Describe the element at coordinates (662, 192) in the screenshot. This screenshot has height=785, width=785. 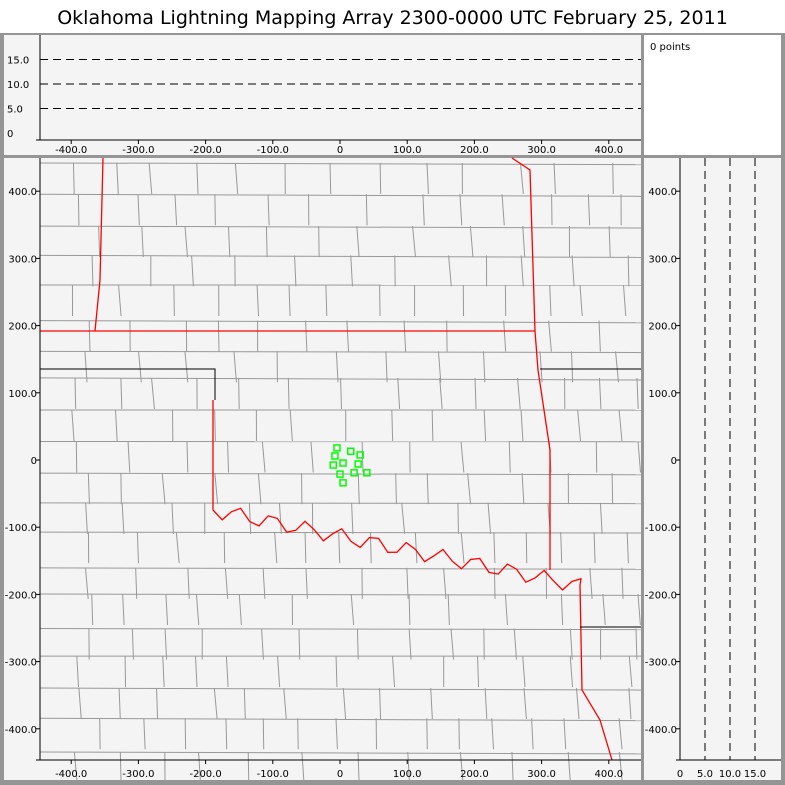
I see `y-tick-label: 400.0` at that location.